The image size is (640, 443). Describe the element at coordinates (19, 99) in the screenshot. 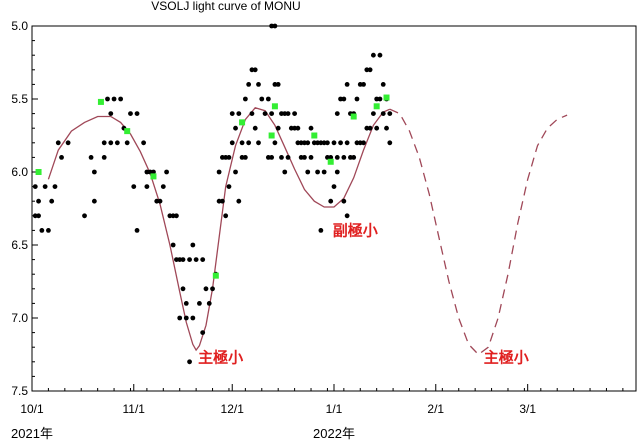

I see `y-tick-label-1: 5.5` at that location.